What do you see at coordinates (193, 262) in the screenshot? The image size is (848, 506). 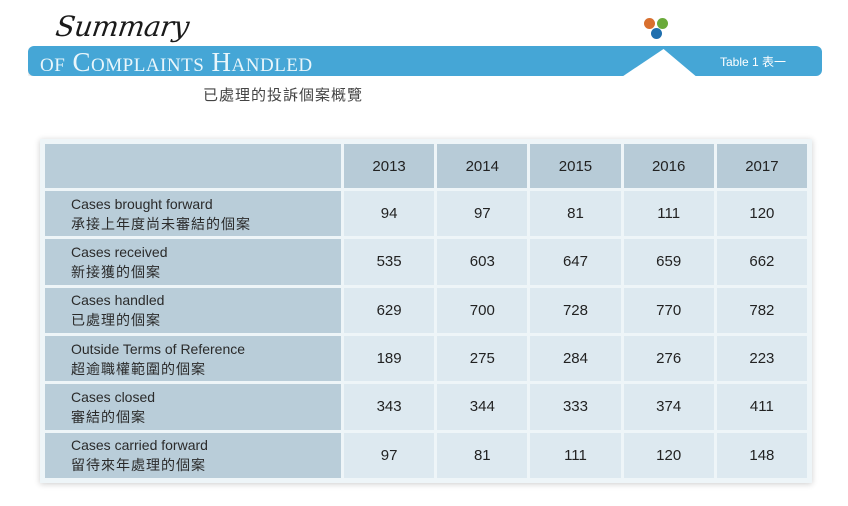 I see `row-label: Cases received 新接獲的個案` at bounding box center [193, 262].